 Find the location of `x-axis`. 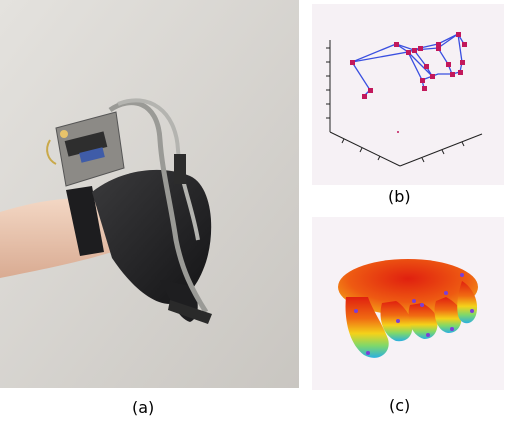

x-axis is located at coordinates (365, 149).